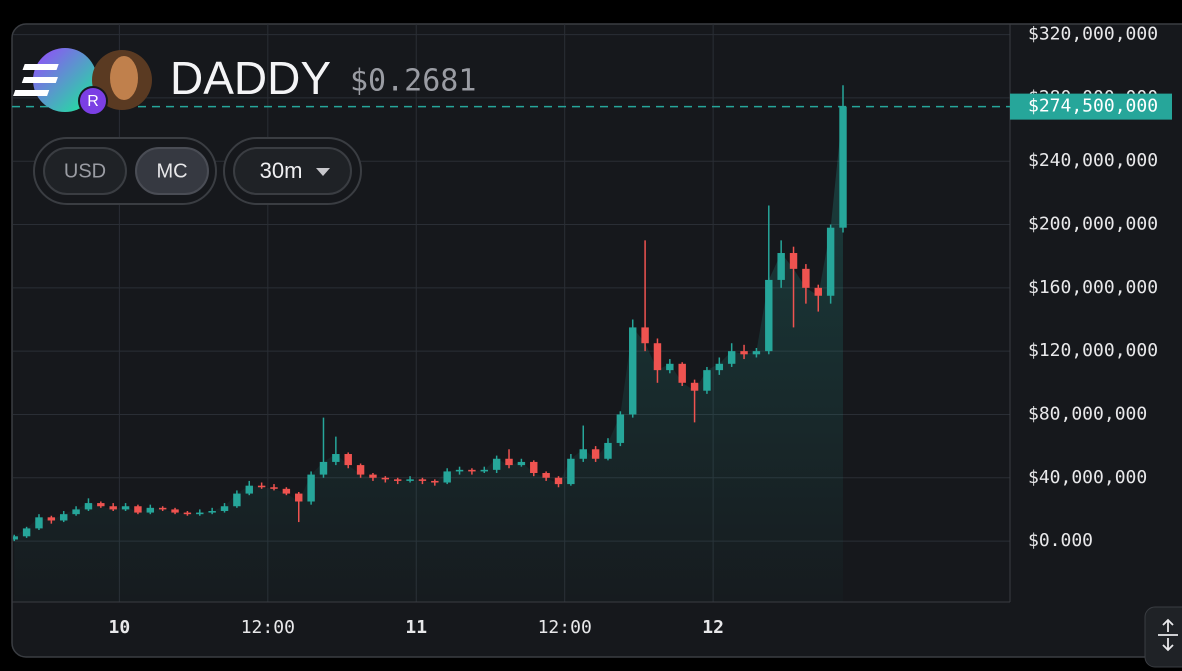  Describe the element at coordinates (281, 170) in the screenshot. I see `interval-label: 30m` at that location.